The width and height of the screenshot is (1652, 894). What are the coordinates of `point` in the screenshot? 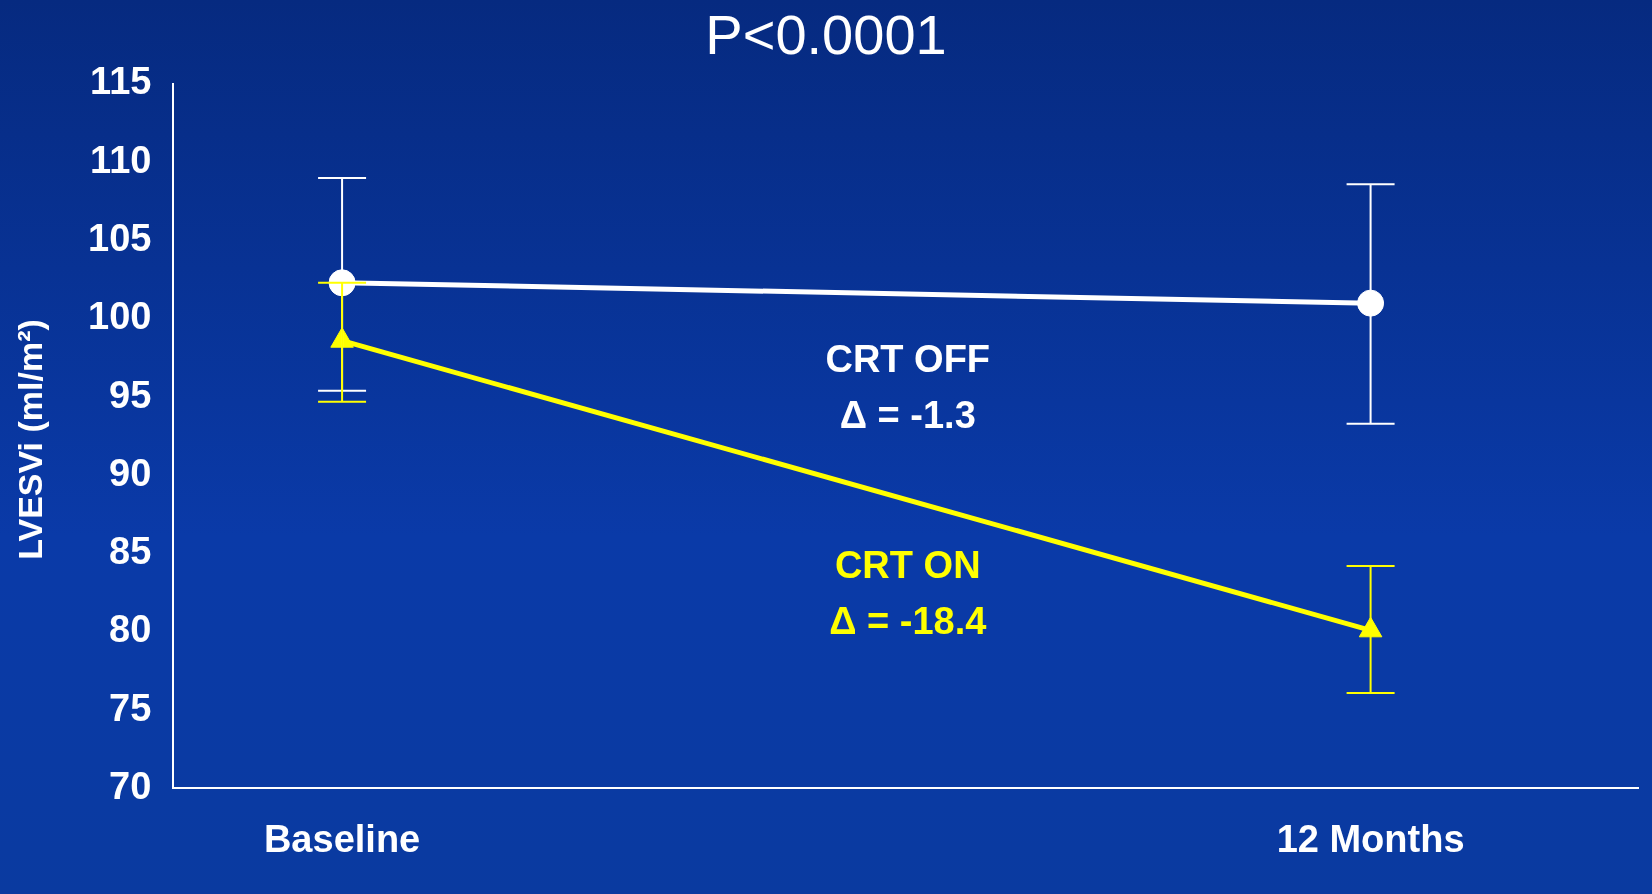 It's located at (1371, 303).